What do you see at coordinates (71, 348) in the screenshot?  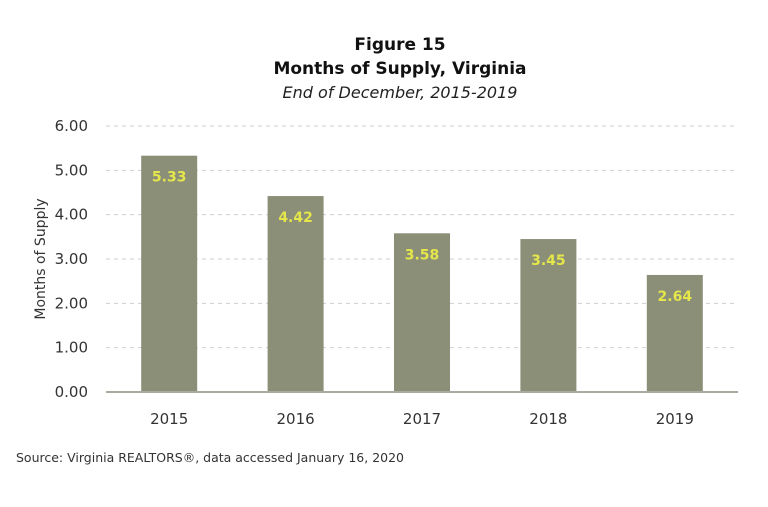 I see `y-tick-label: 1.00` at bounding box center [71, 348].